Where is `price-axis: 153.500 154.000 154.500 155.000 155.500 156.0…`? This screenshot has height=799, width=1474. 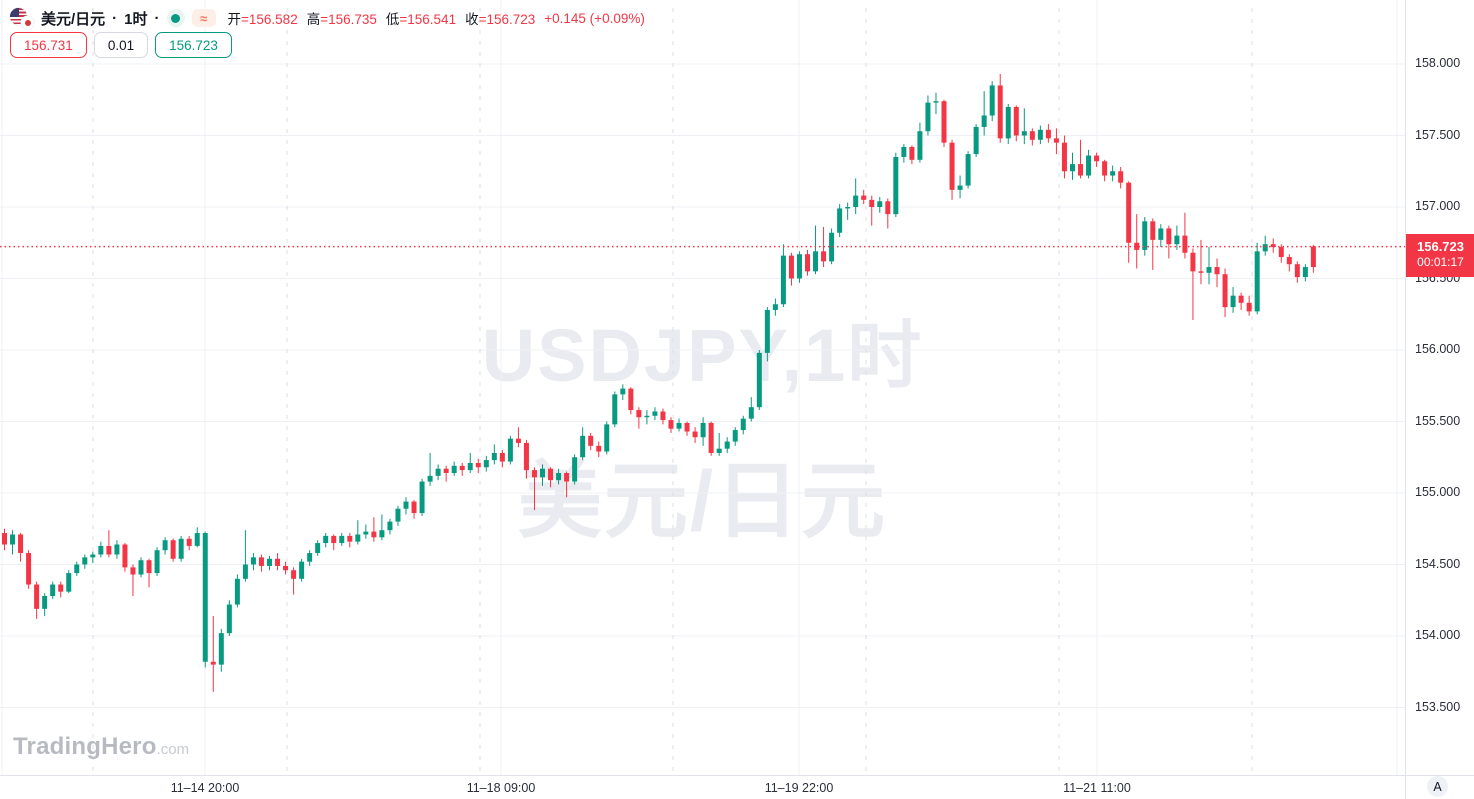 price-axis: 153.500 154.000 154.500 155.000 155.500 156.0… is located at coordinates (1439, 387).